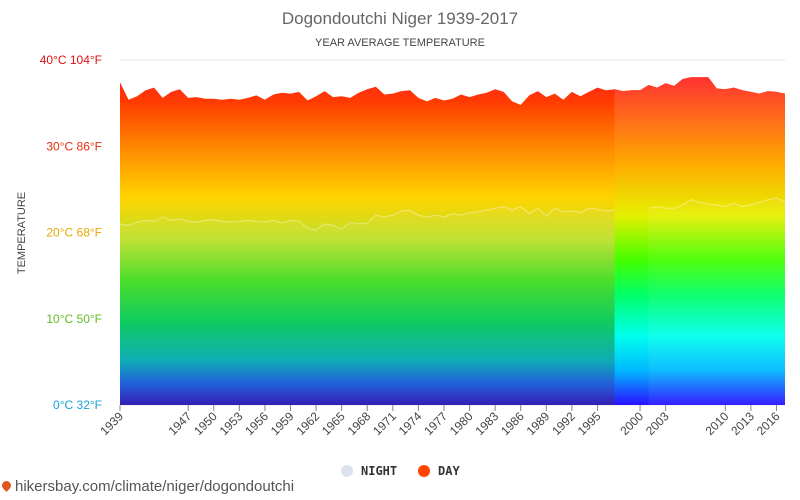  I want to click on source-text: hikersbay.com/climate/niger/dogondoutchi, so click(155, 486).